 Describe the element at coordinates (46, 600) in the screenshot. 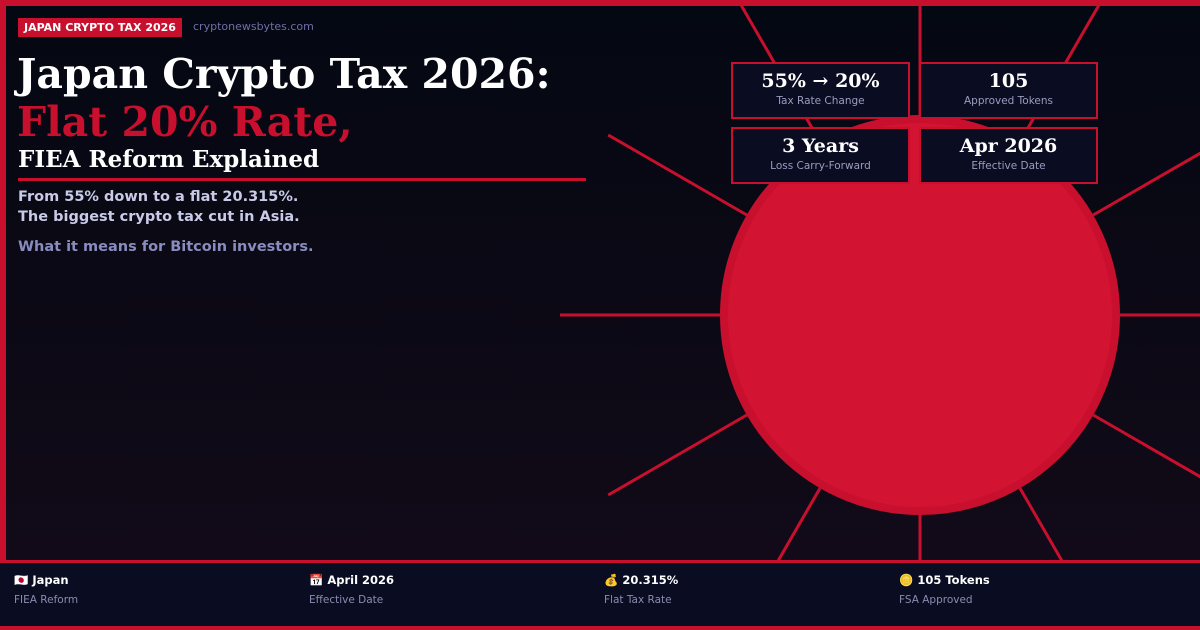

I see `footer-label: FIEA Reform` at that location.